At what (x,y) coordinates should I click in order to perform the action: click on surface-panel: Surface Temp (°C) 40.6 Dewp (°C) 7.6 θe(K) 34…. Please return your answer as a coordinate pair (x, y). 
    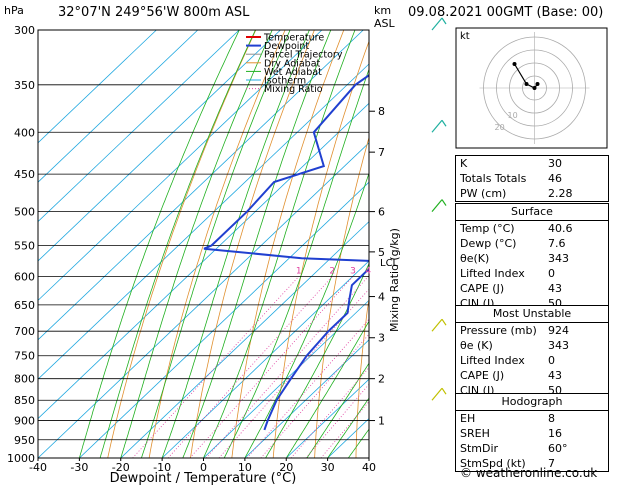
    Looking at the image, I should click on (532, 257).